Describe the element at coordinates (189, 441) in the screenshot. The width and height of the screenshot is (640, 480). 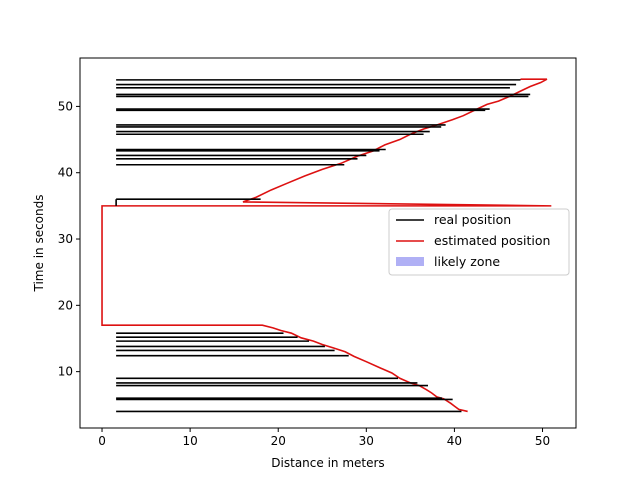
I see `x-tick-label: 10` at that location.